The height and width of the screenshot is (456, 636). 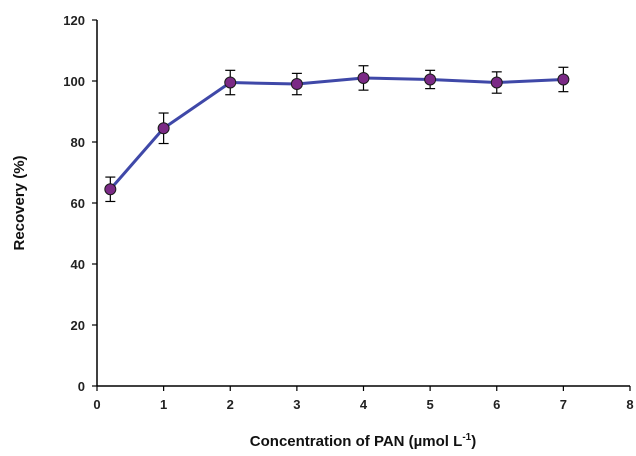 I want to click on x-axis-title-superscript: -1, so click(x=466, y=437).